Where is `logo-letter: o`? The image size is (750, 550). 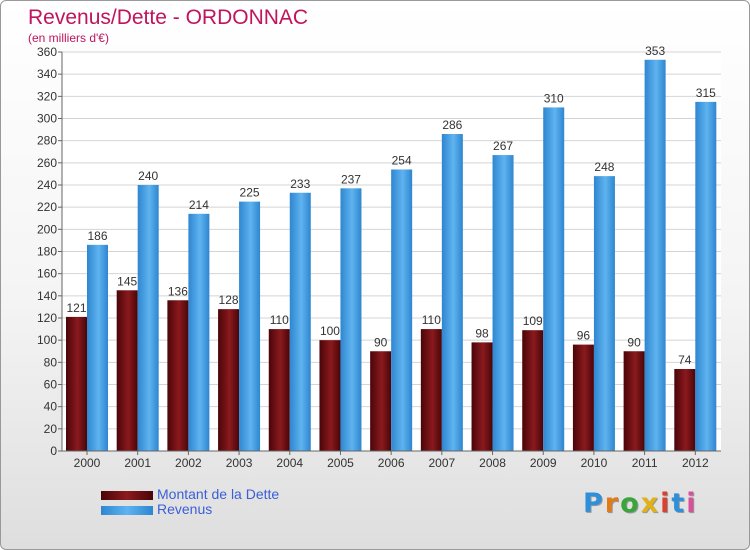 logo-letter: o is located at coordinates (630, 503).